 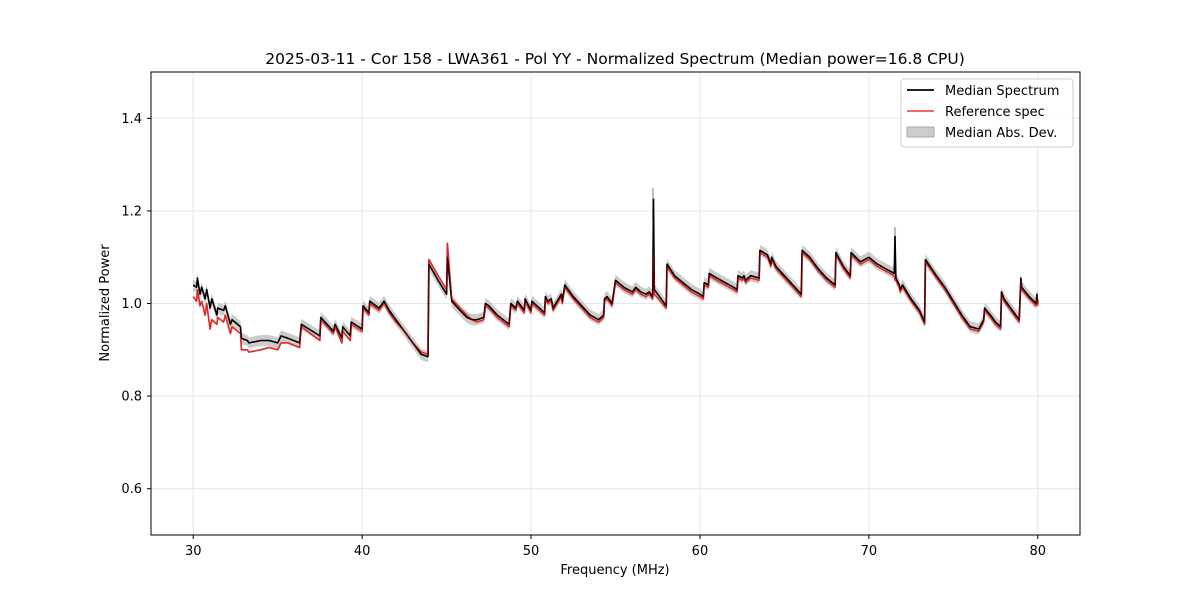 What do you see at coordinates (995, 112) in the screenshot?
I see `legend-label-reference: Reference spec` at bounding box center [995, 112].